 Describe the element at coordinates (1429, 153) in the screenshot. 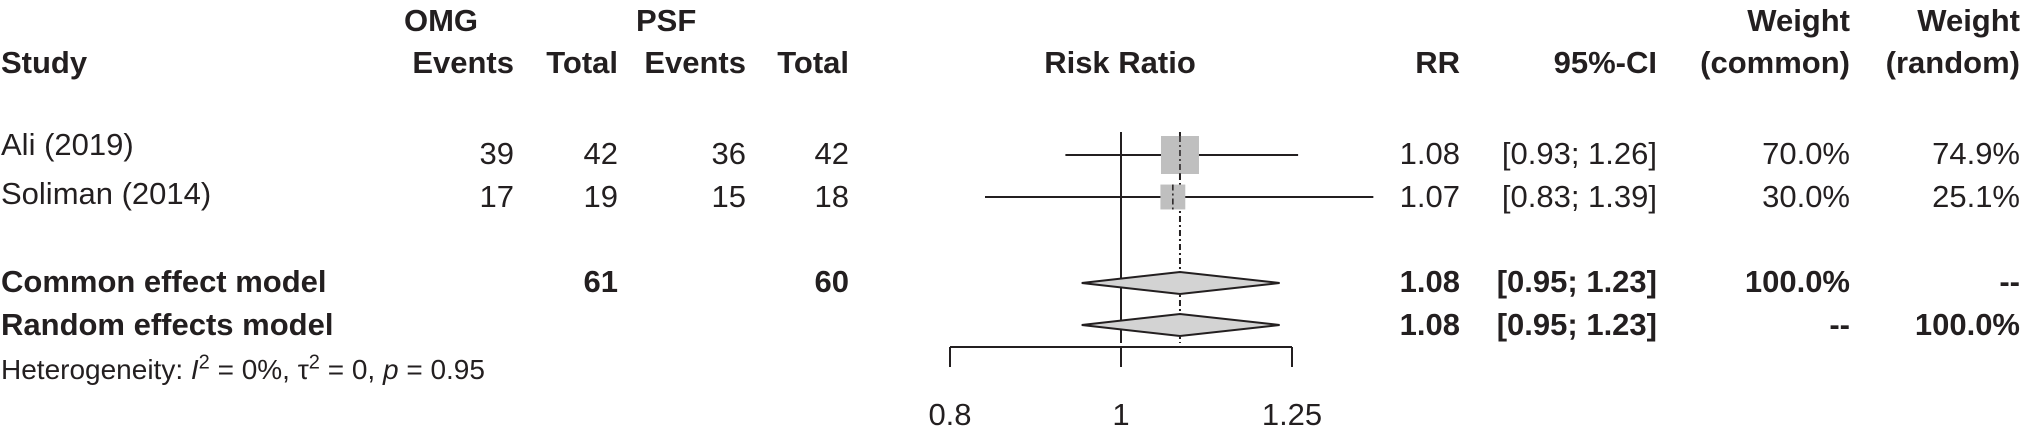

I see `study-rr: 1.08` at that location.